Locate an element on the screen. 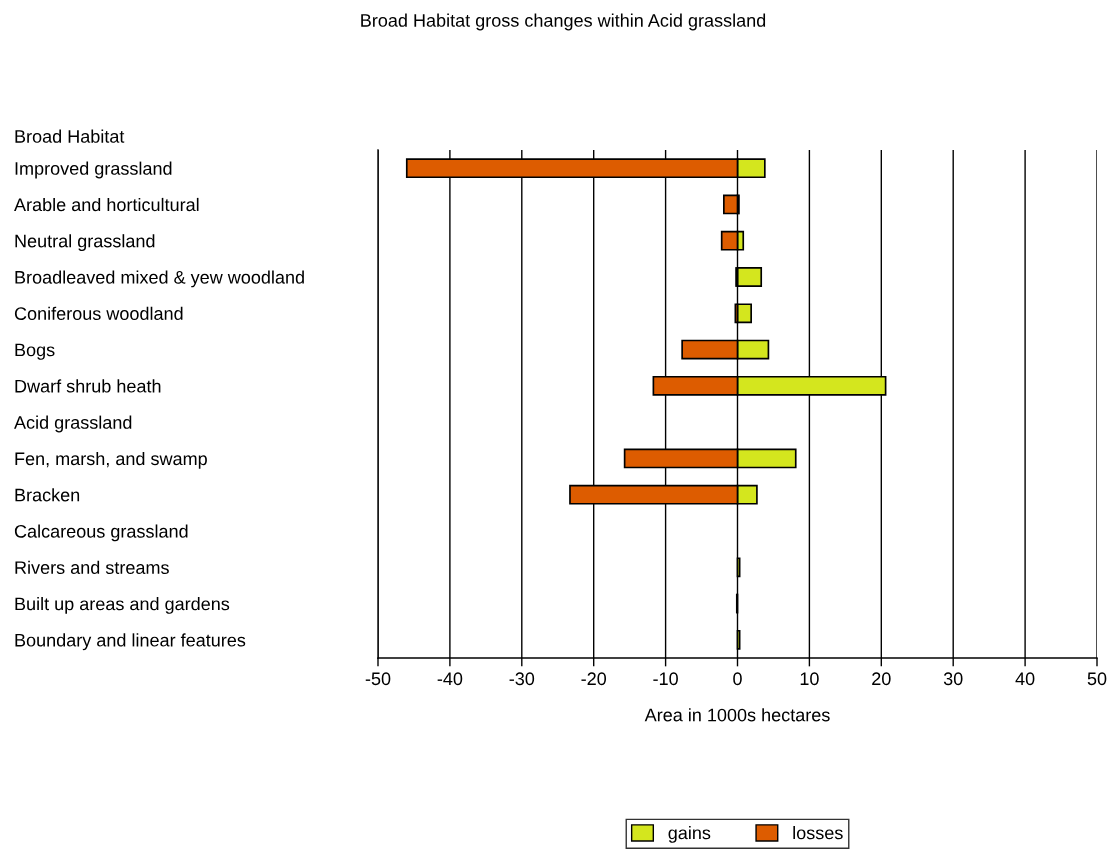 This screenshot has height=866, width=1113. y-tick-label: Calcareous grassland is located at coordinates (101, 533).